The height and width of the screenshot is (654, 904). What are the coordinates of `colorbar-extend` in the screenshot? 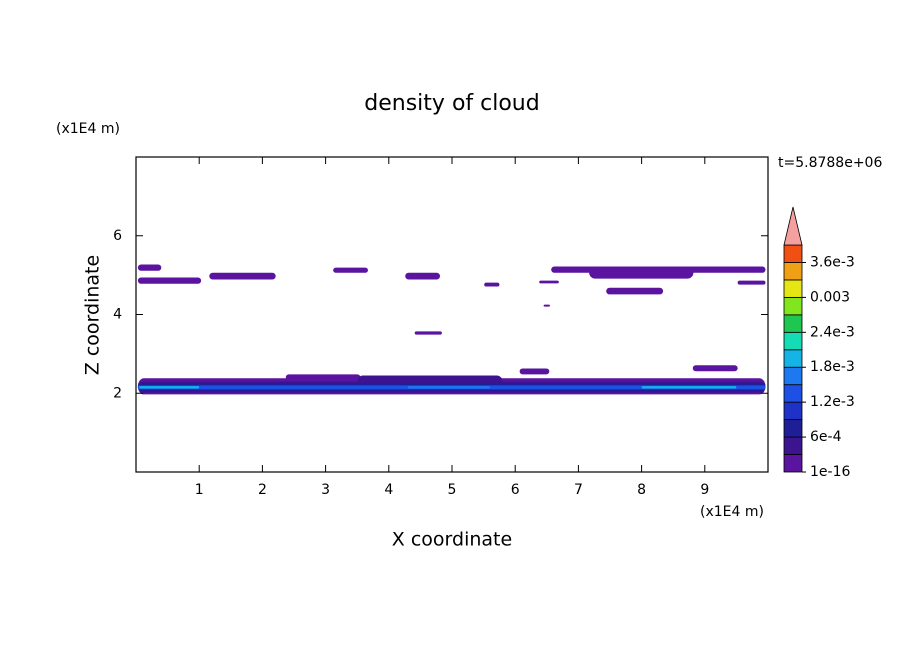 It's located at (793, 226).